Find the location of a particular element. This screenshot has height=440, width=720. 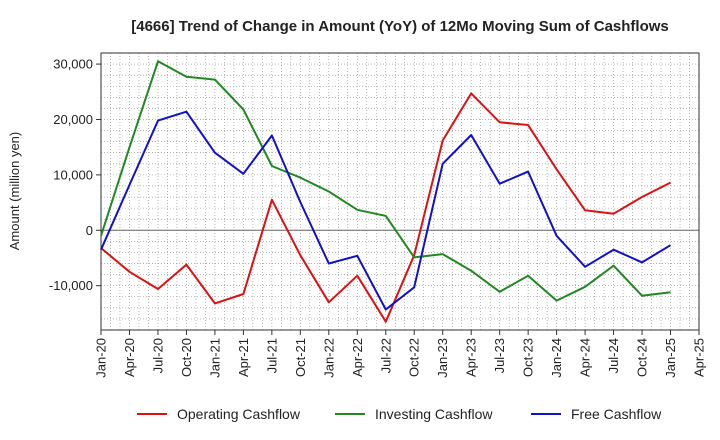

y-tick-label: 10,000 is located at coordinates (73, 174).